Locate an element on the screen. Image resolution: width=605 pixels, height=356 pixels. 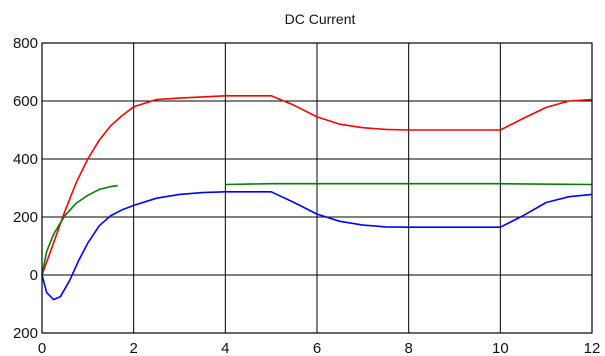
x-tick-label: 6 is located at coordinates (317, 348).